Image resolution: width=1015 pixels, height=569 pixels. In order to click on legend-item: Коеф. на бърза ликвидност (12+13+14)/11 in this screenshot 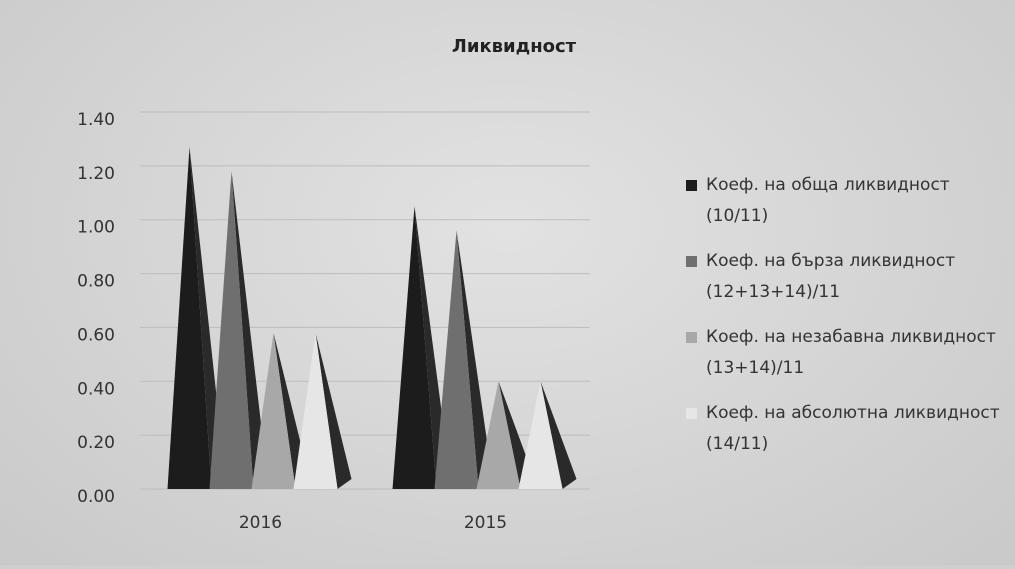, I will do `click(844, 277)`.